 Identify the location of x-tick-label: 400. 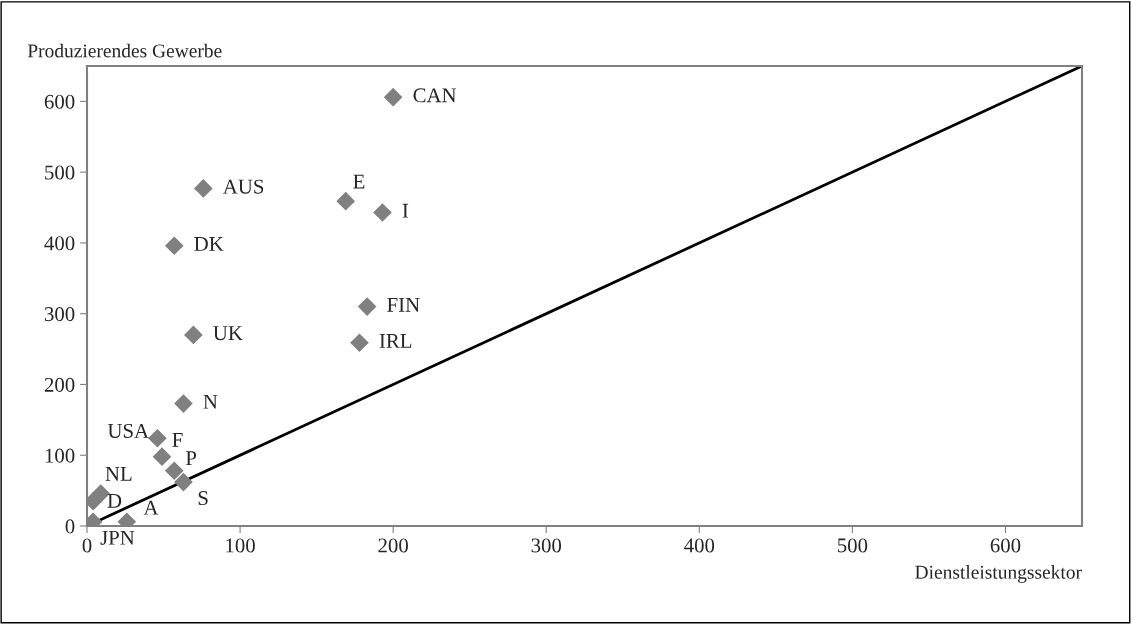
(699, 545).